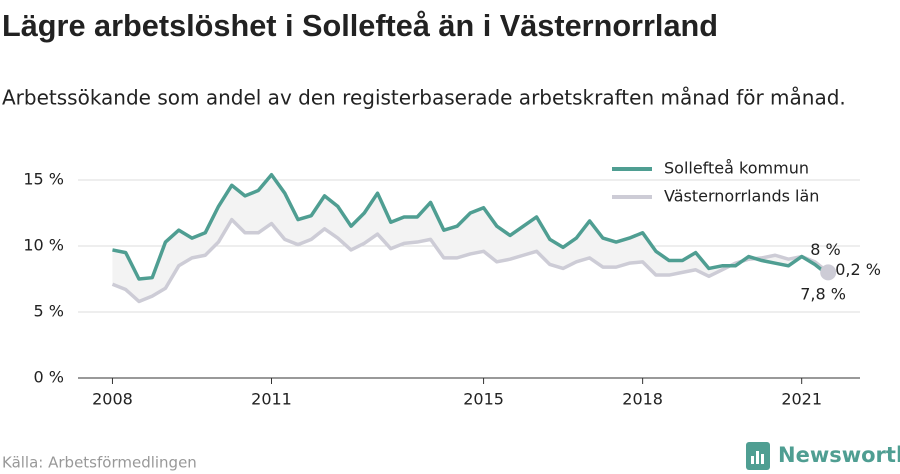 This screenshot has width=900, height=474. I want to click on logo: Newsworthy, so click(823, 456).